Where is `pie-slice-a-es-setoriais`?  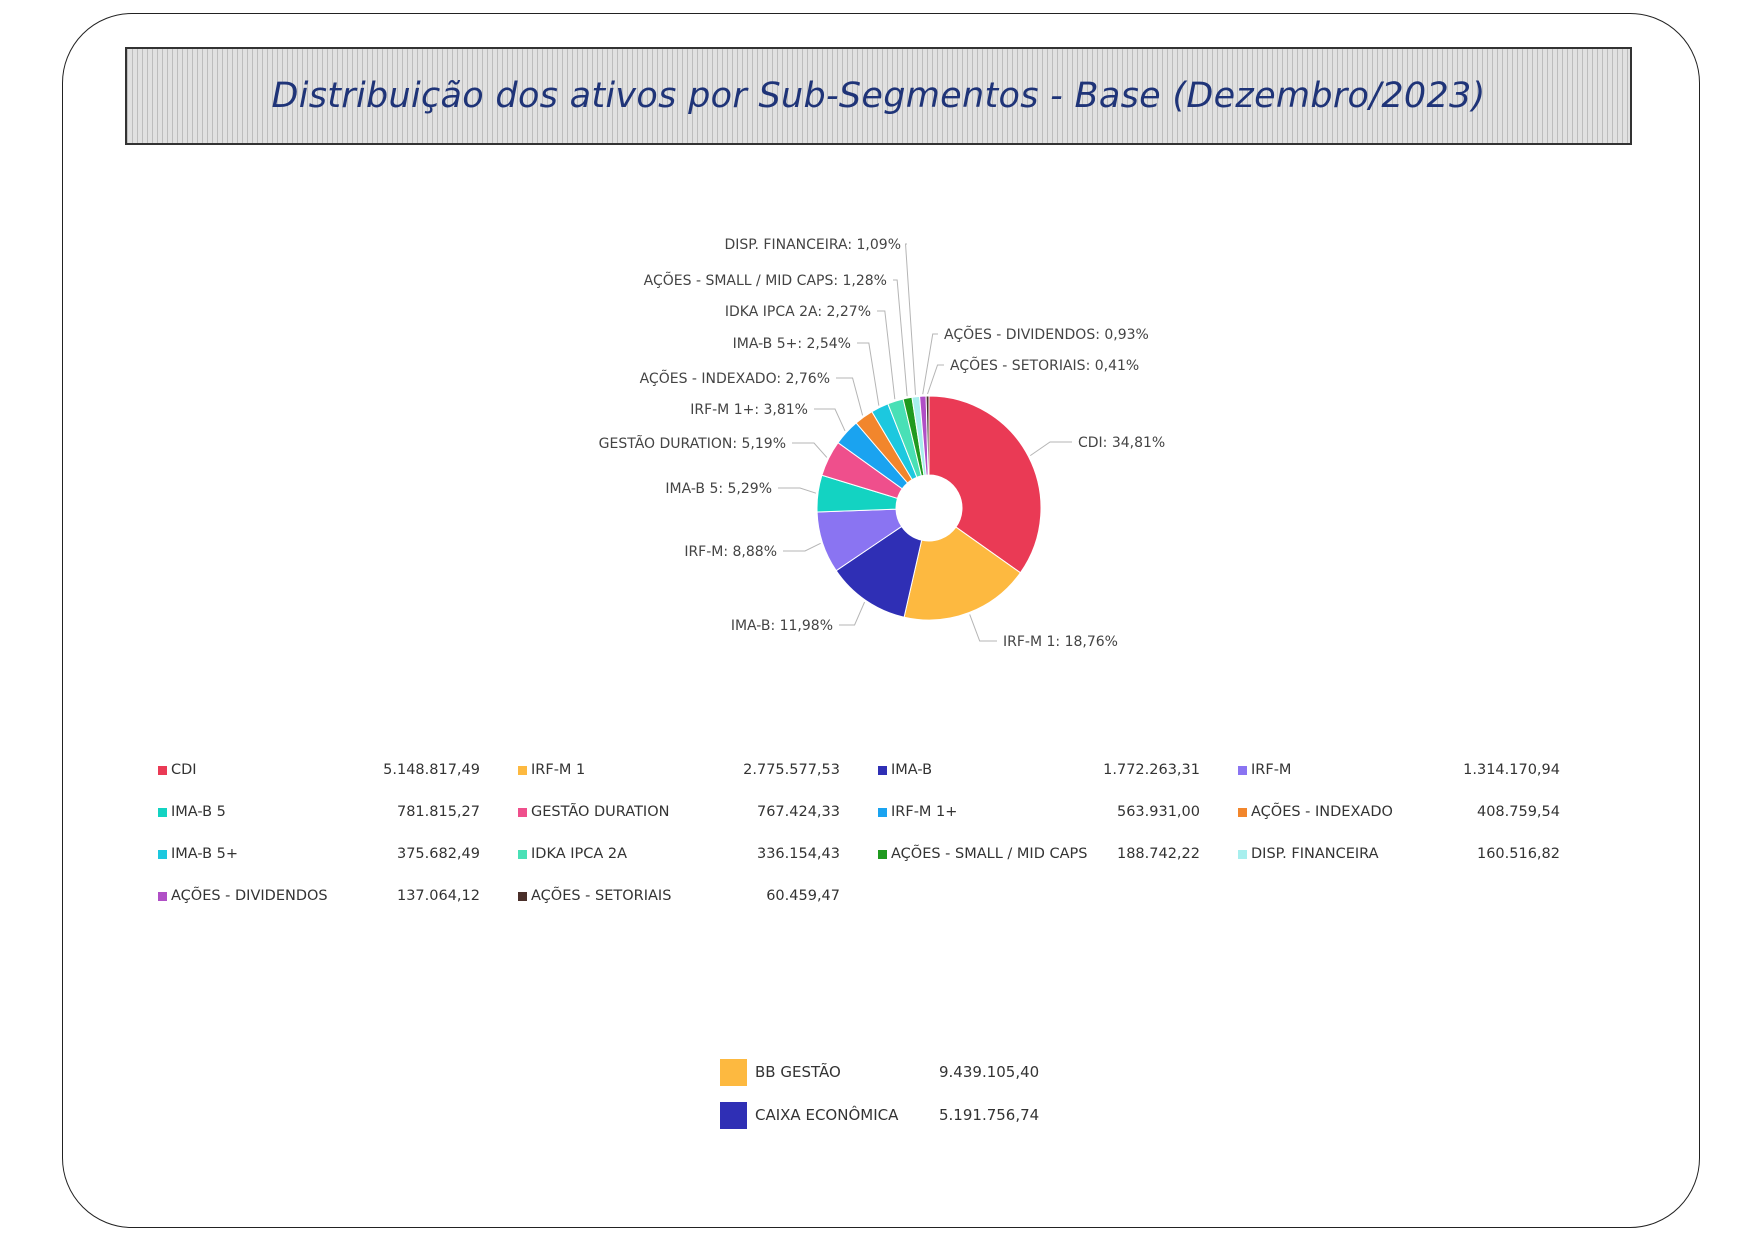
pie-slice-a-es-setoriais is located at coordinates (927, 435).